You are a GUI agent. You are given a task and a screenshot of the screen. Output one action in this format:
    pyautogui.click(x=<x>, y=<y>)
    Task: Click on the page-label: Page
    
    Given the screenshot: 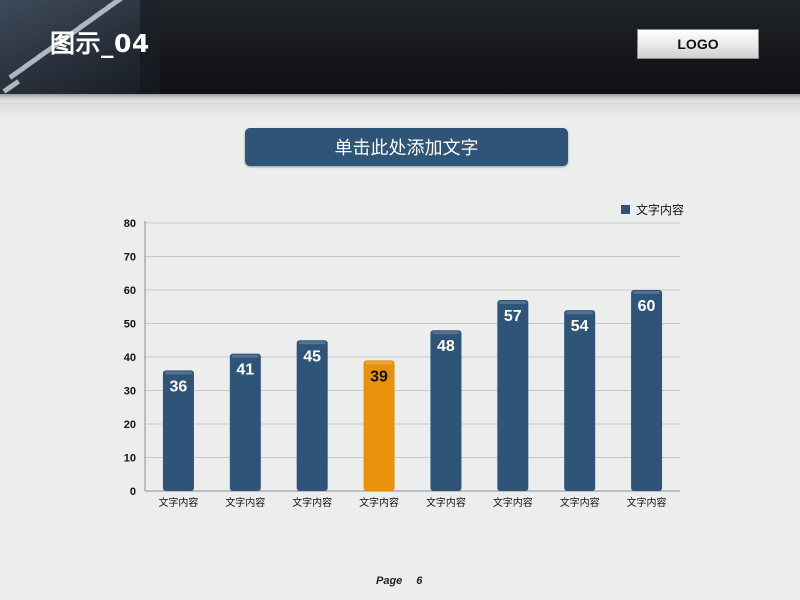 What is the action you would take?
    pyautogui.click(x=389, y=581)
    